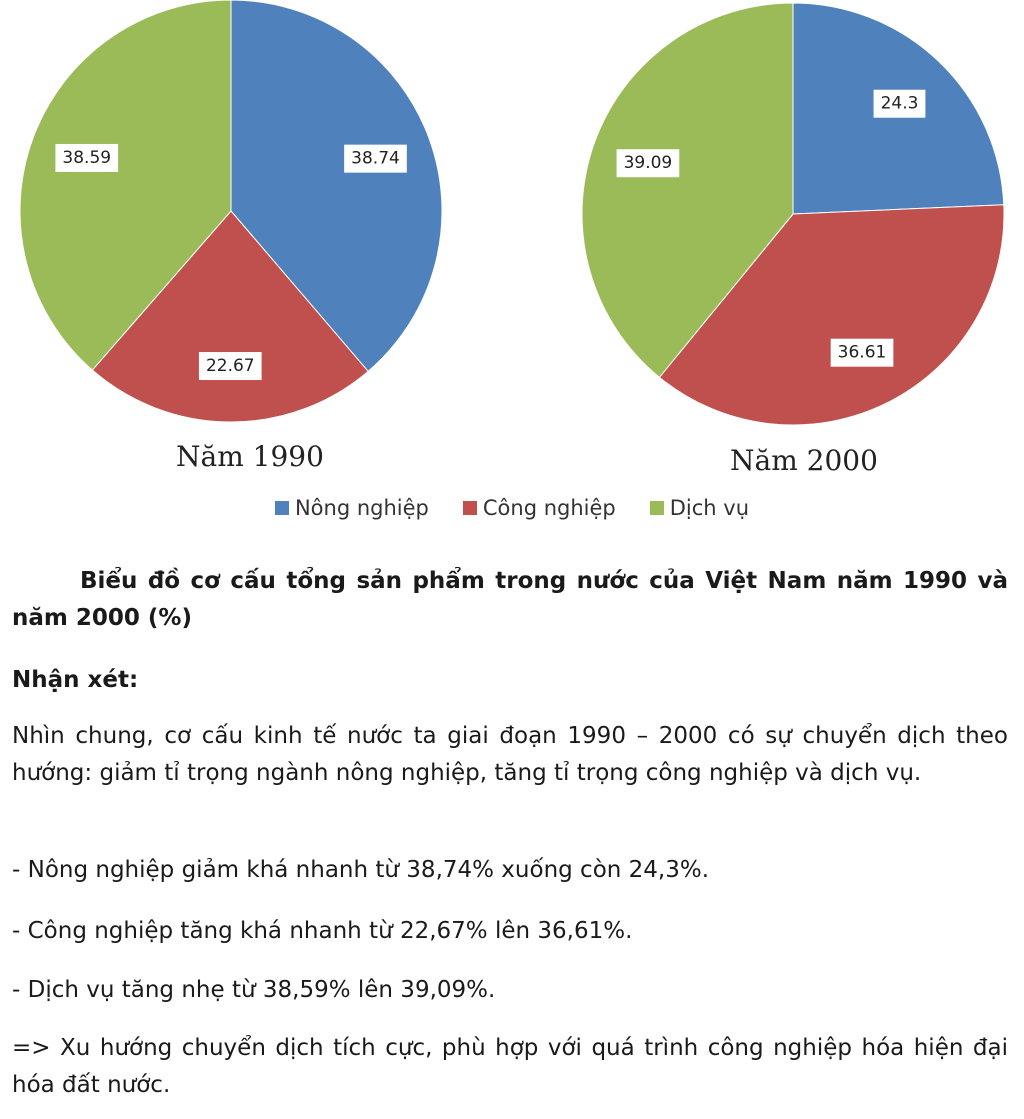  I want to click on comments-heading: Nhận xét:, so click(75, 680).